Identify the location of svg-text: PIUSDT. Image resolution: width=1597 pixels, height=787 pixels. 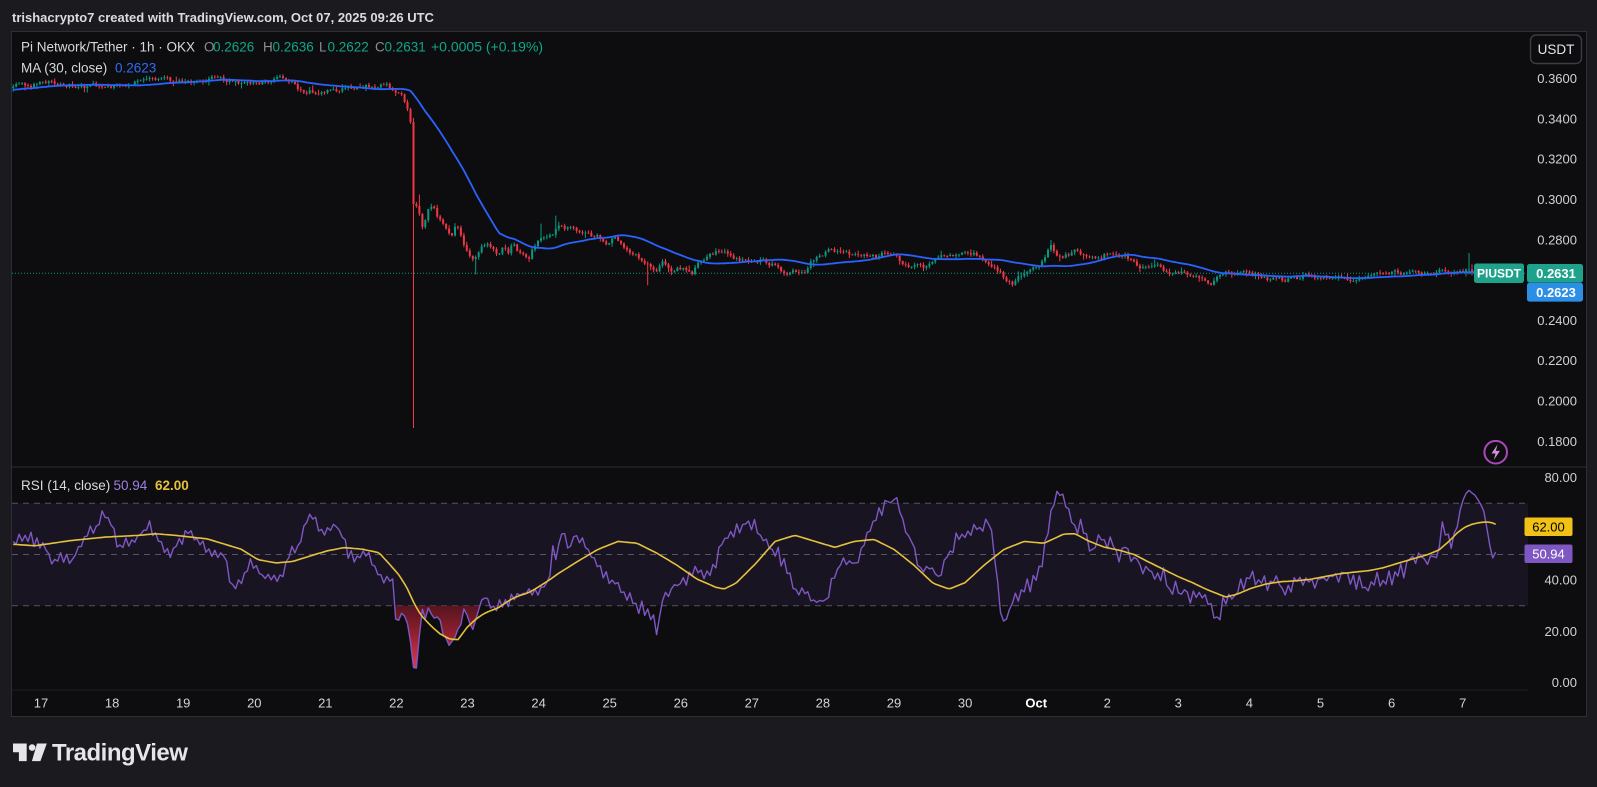
(1499, 274).